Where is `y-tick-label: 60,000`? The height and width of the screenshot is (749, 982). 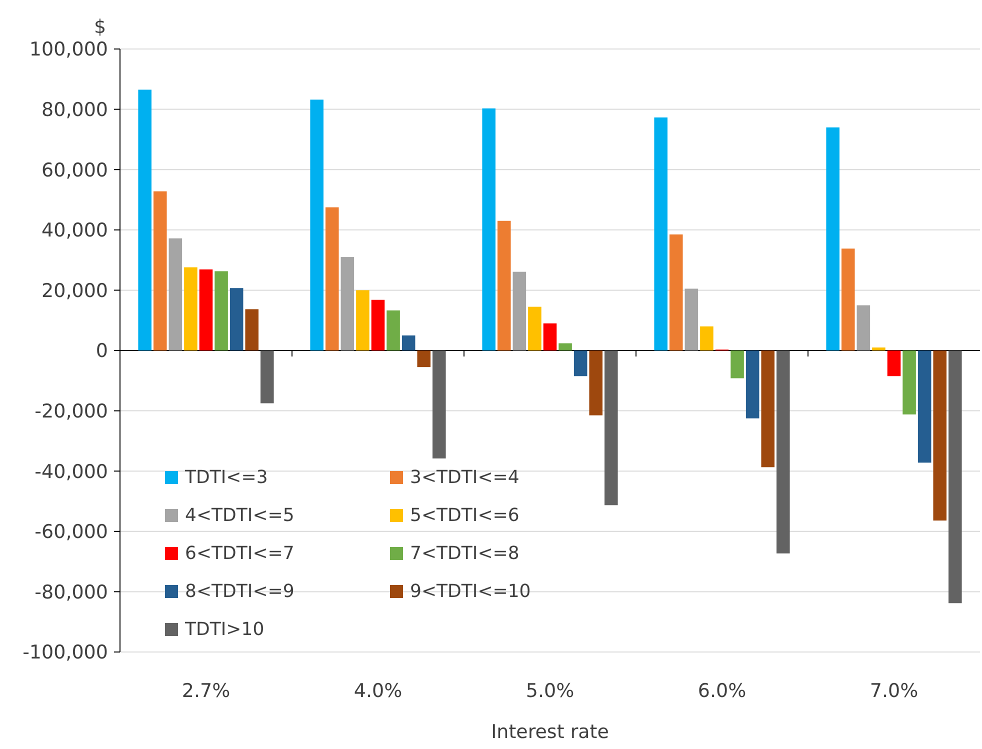
y-tick-label: 60,000 is located at coordinates (75, 170).